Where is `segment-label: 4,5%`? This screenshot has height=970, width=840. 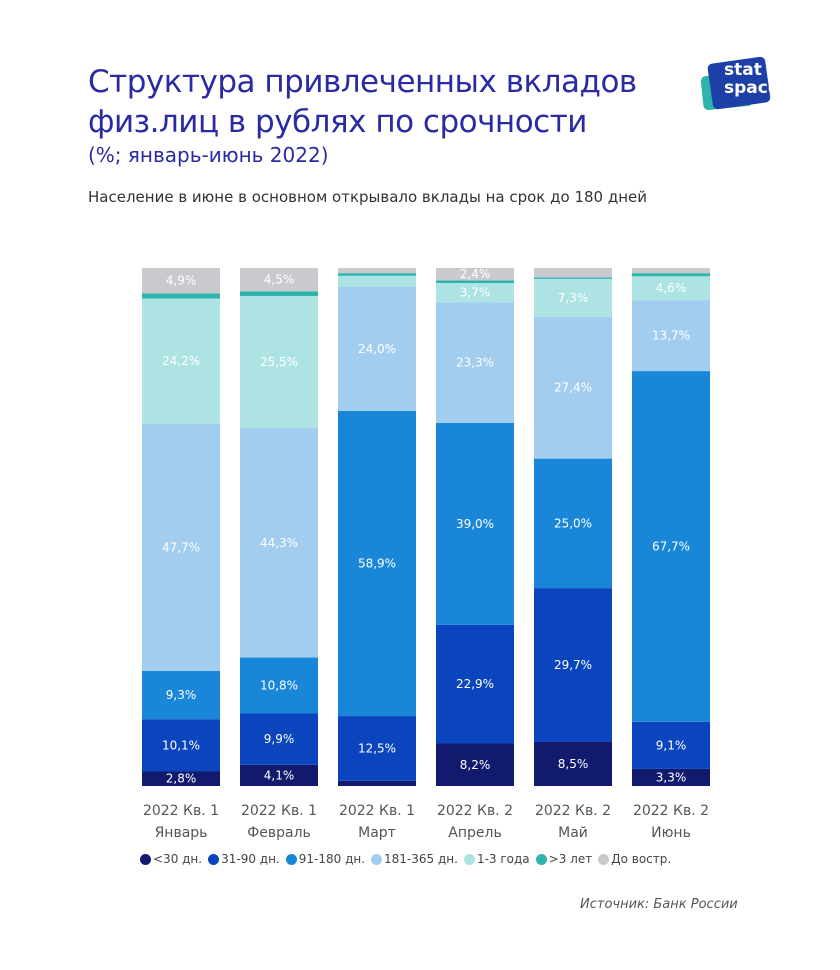
segment-label: 4,5% is located at coordinates (279, 280).